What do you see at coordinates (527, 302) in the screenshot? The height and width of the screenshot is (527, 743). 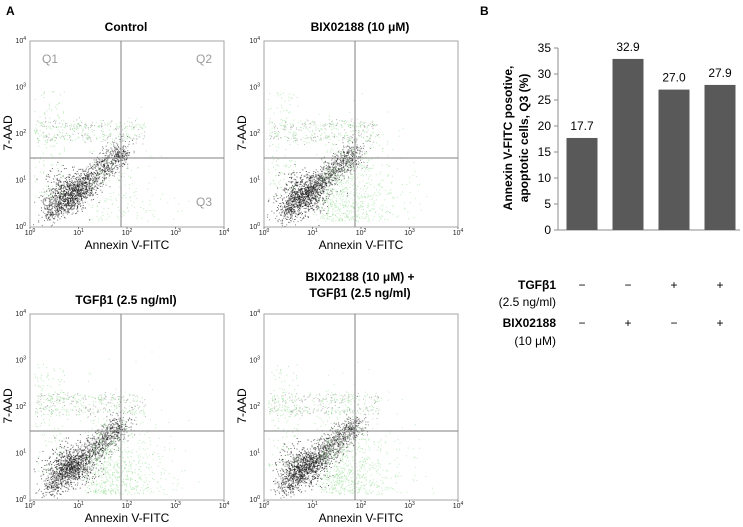 I see `condition-sublabel: (2.5 ng/ml)` at bounding box center [527, 302].